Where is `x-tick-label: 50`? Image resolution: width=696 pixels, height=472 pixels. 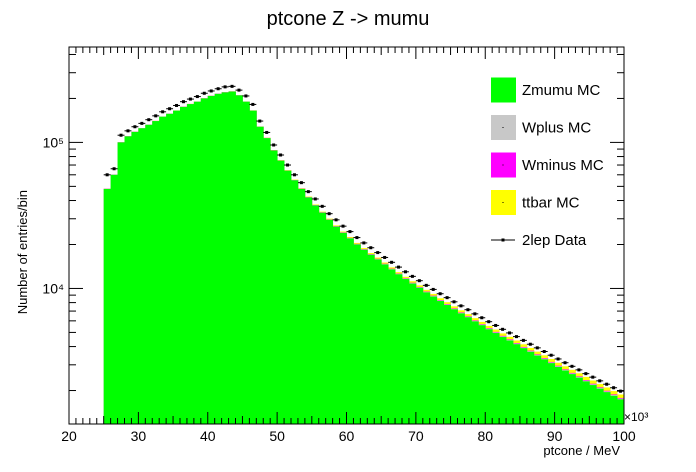 x-tick-label: 50 is located at coordinates (277, 436).